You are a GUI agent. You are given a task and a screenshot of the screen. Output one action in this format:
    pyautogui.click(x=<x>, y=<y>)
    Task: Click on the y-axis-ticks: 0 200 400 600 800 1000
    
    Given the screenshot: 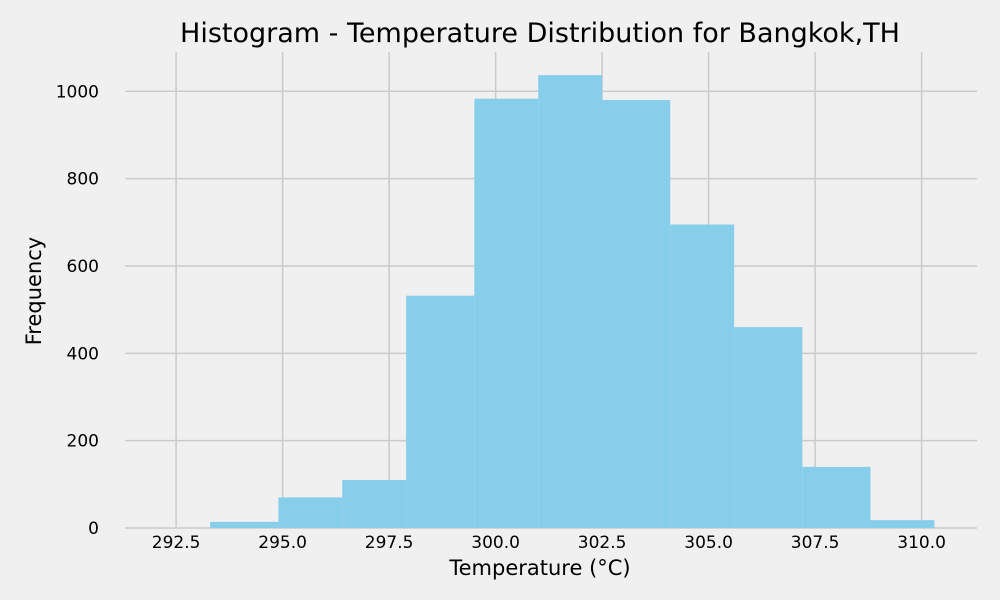 What is the action you would take?
    pyautogui.click(x=77, y=310)
    